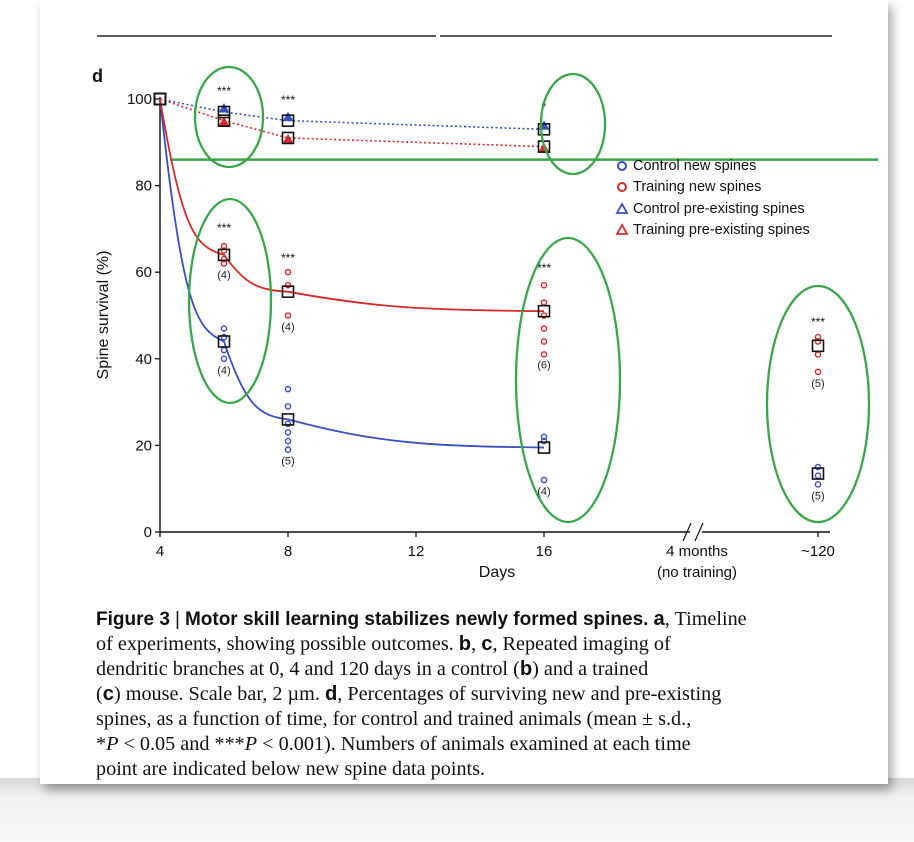  Describe the element at coordinates (288, 551) in the screenshot. I see `x-tick-label: 8` at that location.